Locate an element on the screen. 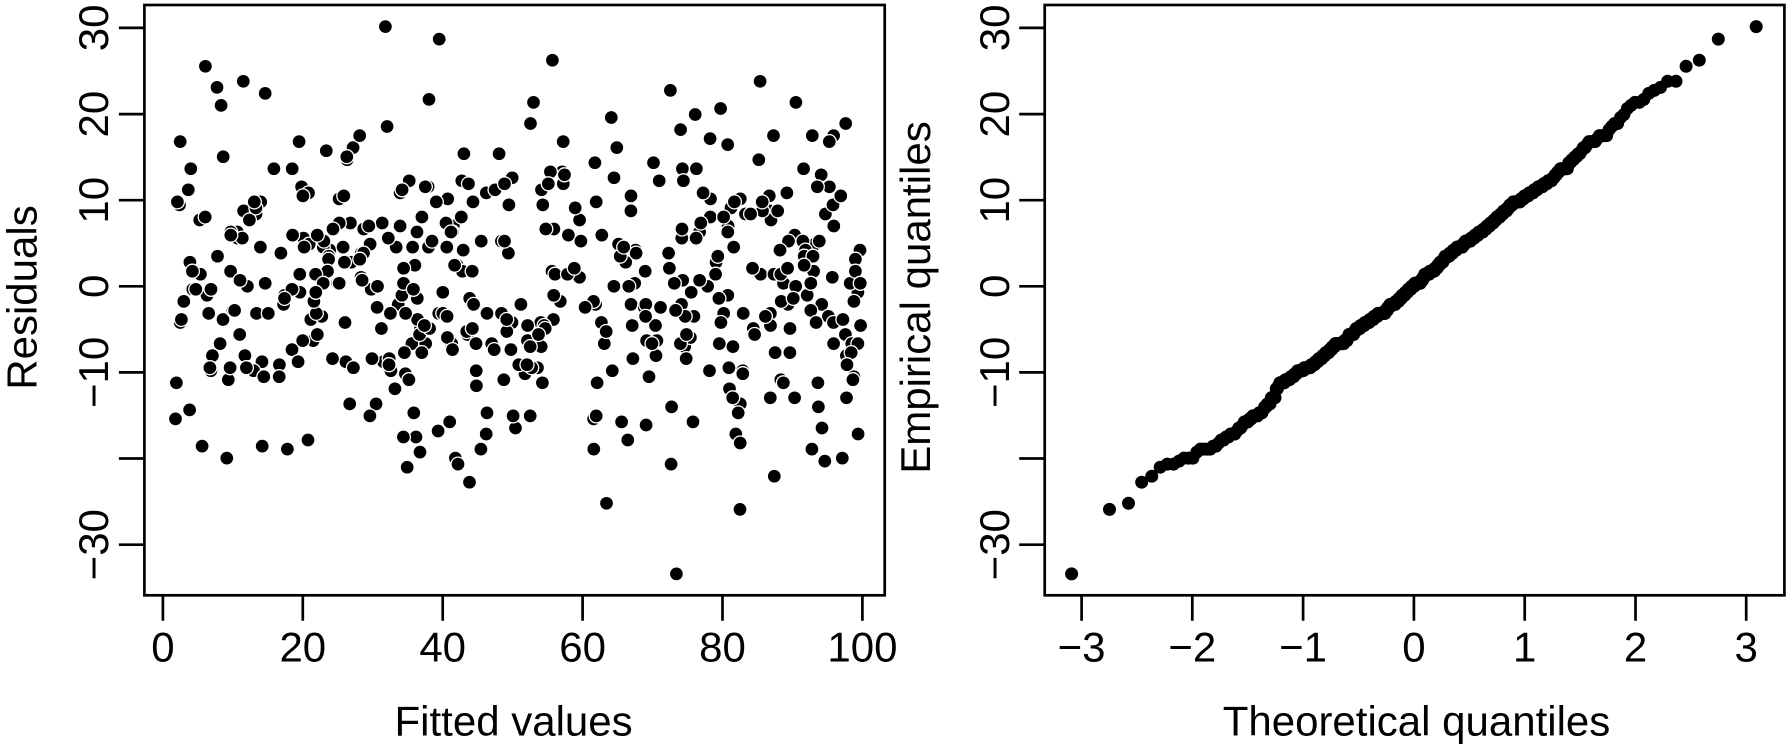 The height and width of the screenshot is (755, 1788). svg-text: Empirical quantiles is located at coordinates (915, 297).